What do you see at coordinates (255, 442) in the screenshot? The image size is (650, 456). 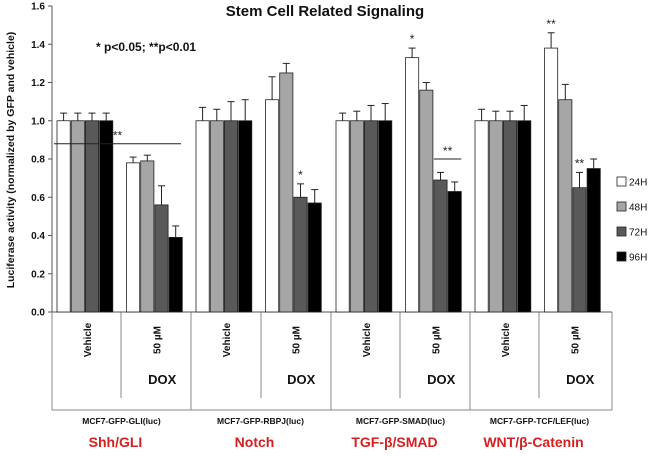 I see `pathway-label: Notch` at bounding box center [255, 442].